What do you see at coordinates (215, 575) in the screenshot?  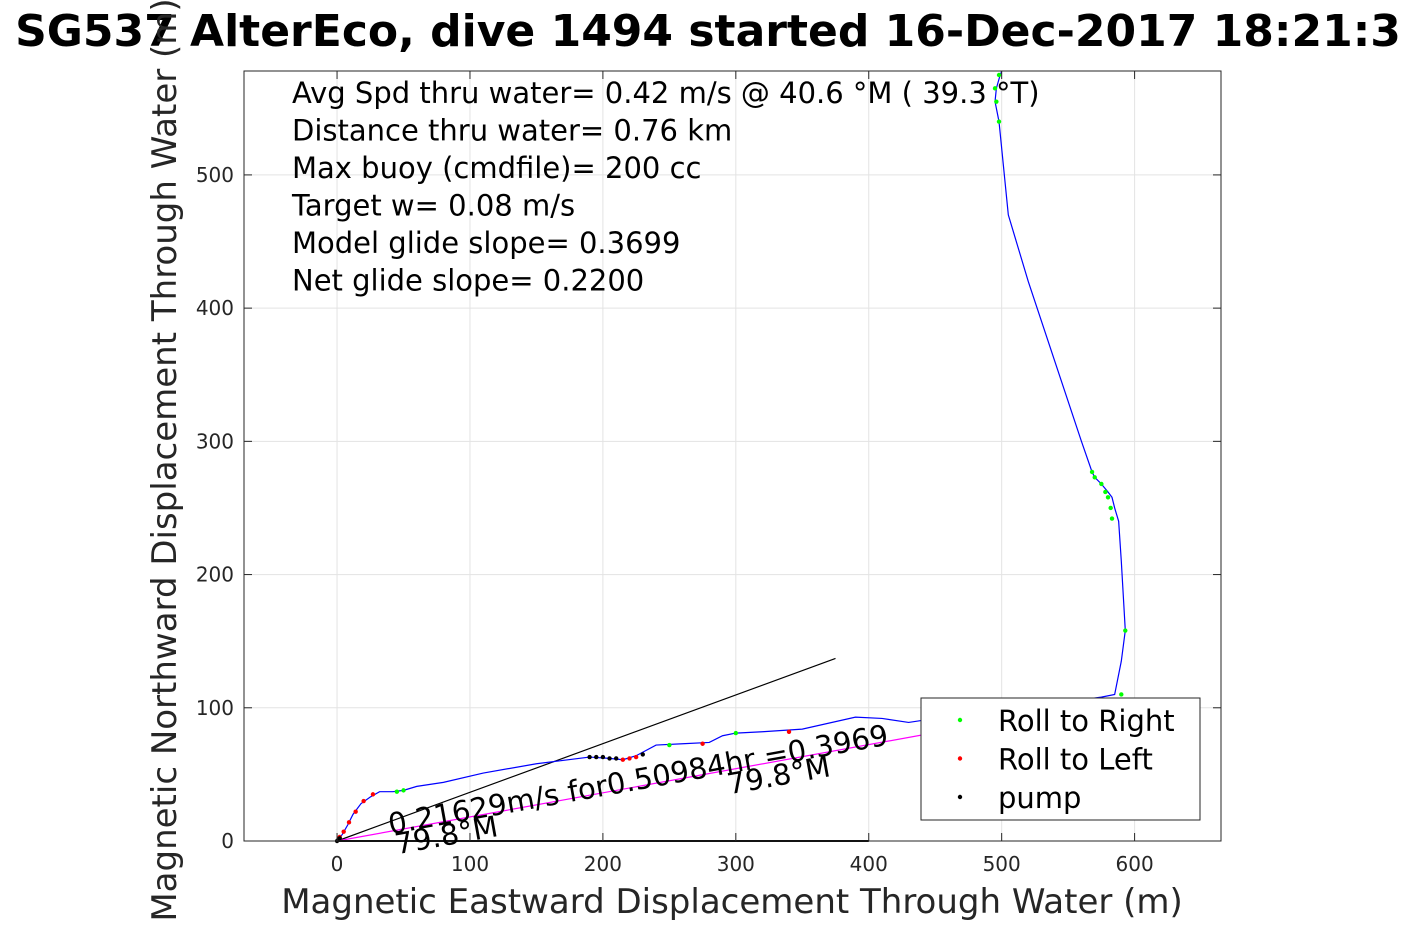 I see `y-tick-label: 200` at bounding box center [215, 575].